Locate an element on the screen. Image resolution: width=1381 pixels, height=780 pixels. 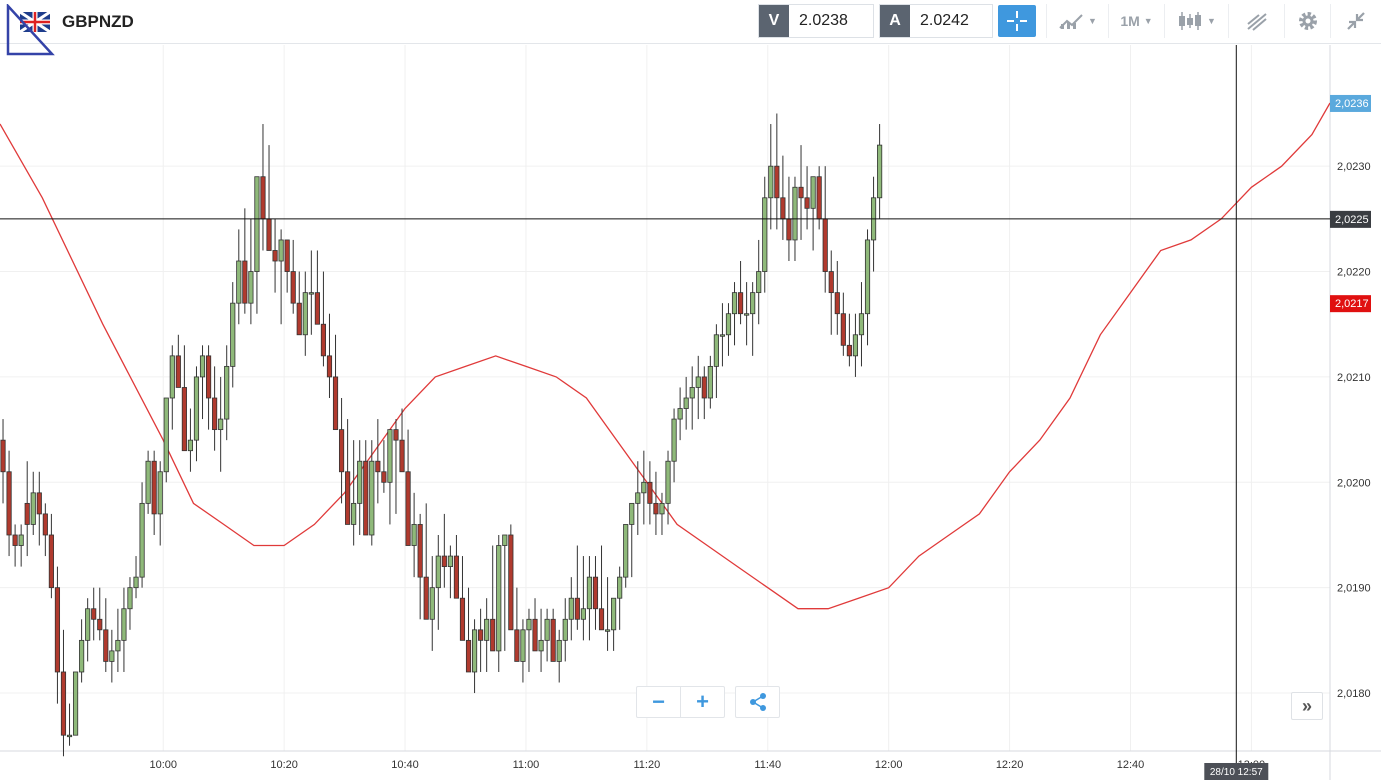
share-button is located at coordinates (757, 702).